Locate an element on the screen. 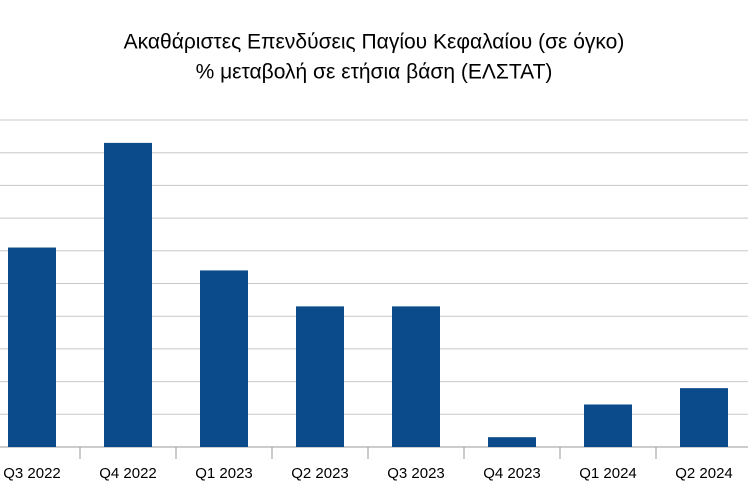 The image size is (748, 498). chart-subtitle: % μεταβολή σε ετήσια βάση (ΕΛΣΤΑΤ) is located at coordinates (374, 72).